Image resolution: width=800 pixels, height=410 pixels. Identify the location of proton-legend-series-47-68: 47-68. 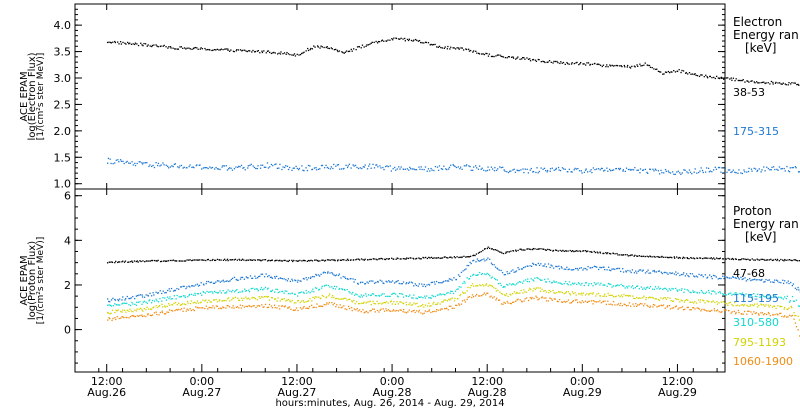
(749, 273).